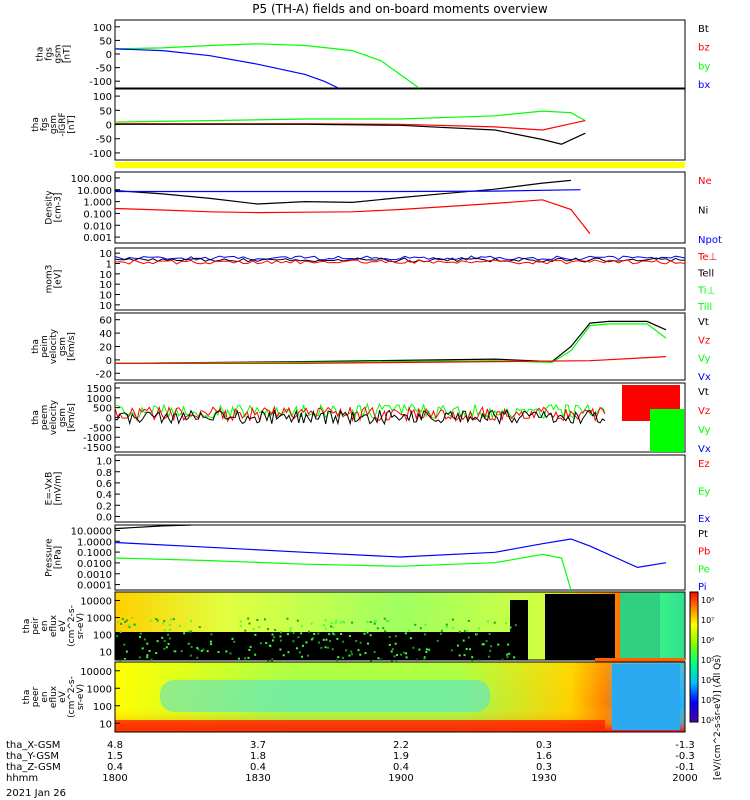 This screenshot has height=800, width=750. What do you see at coordinates (580, 627) in the screenshot?
I see `heatmap-lowflux` at bounding box center [580, 627].